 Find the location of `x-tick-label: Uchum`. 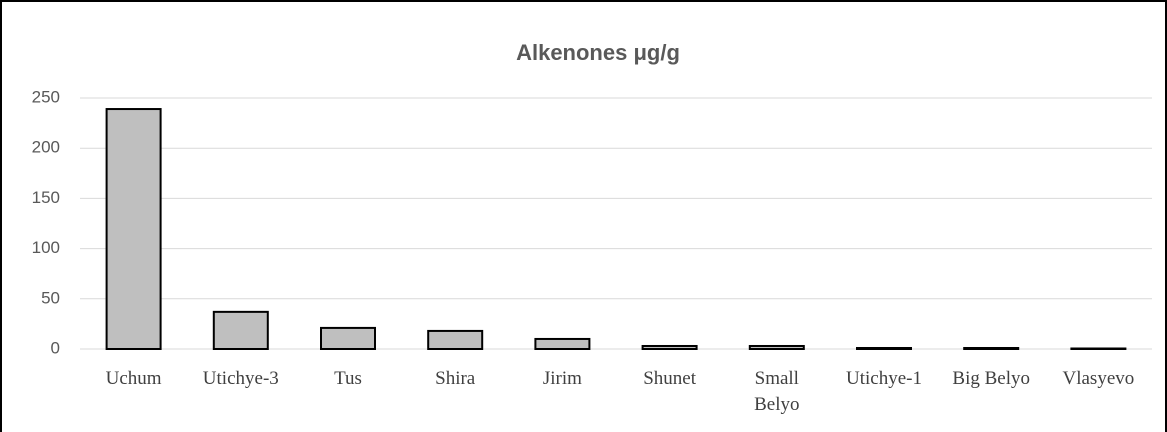

x-tick-label: Uchum is located at coordinates (133, 378).